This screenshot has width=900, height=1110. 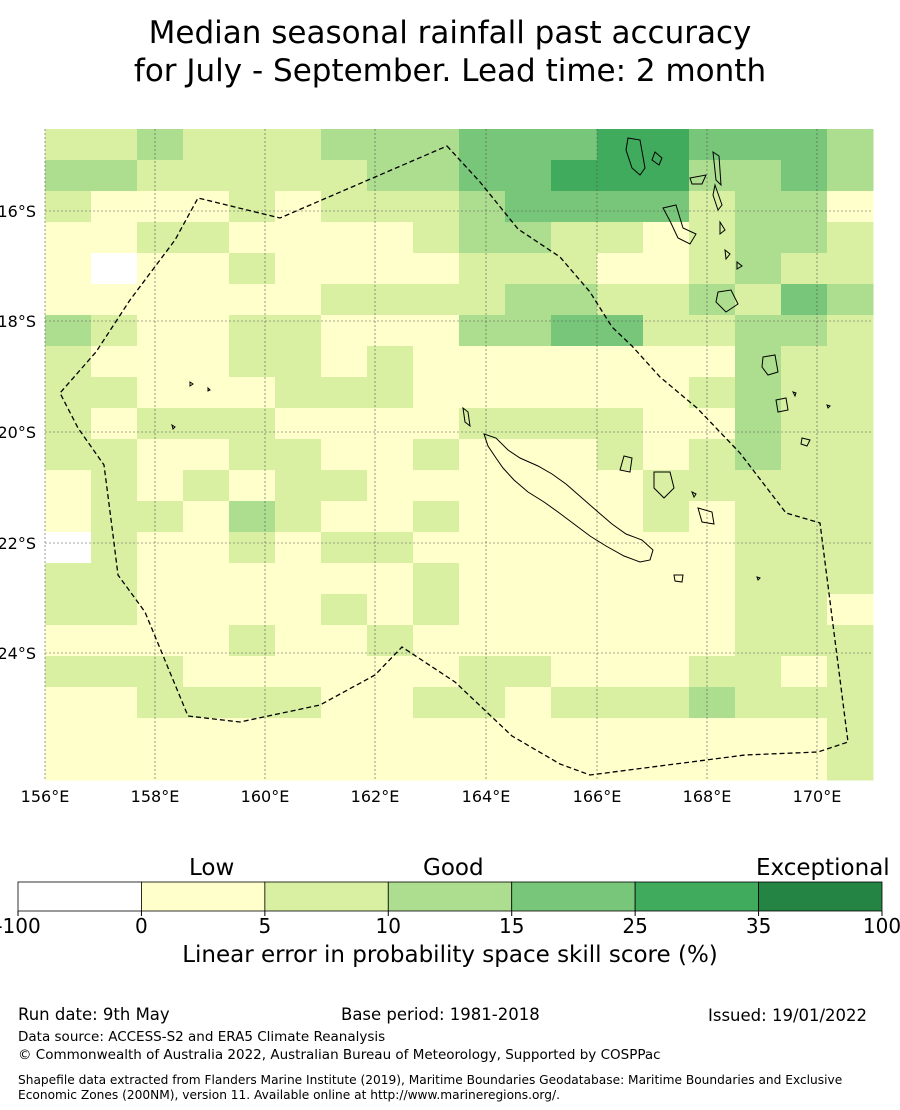 What do you see at coordinates (141, 926) in the screenshot?
I see `colorbar-tick-label: 0` at bounding box center [141, 926].